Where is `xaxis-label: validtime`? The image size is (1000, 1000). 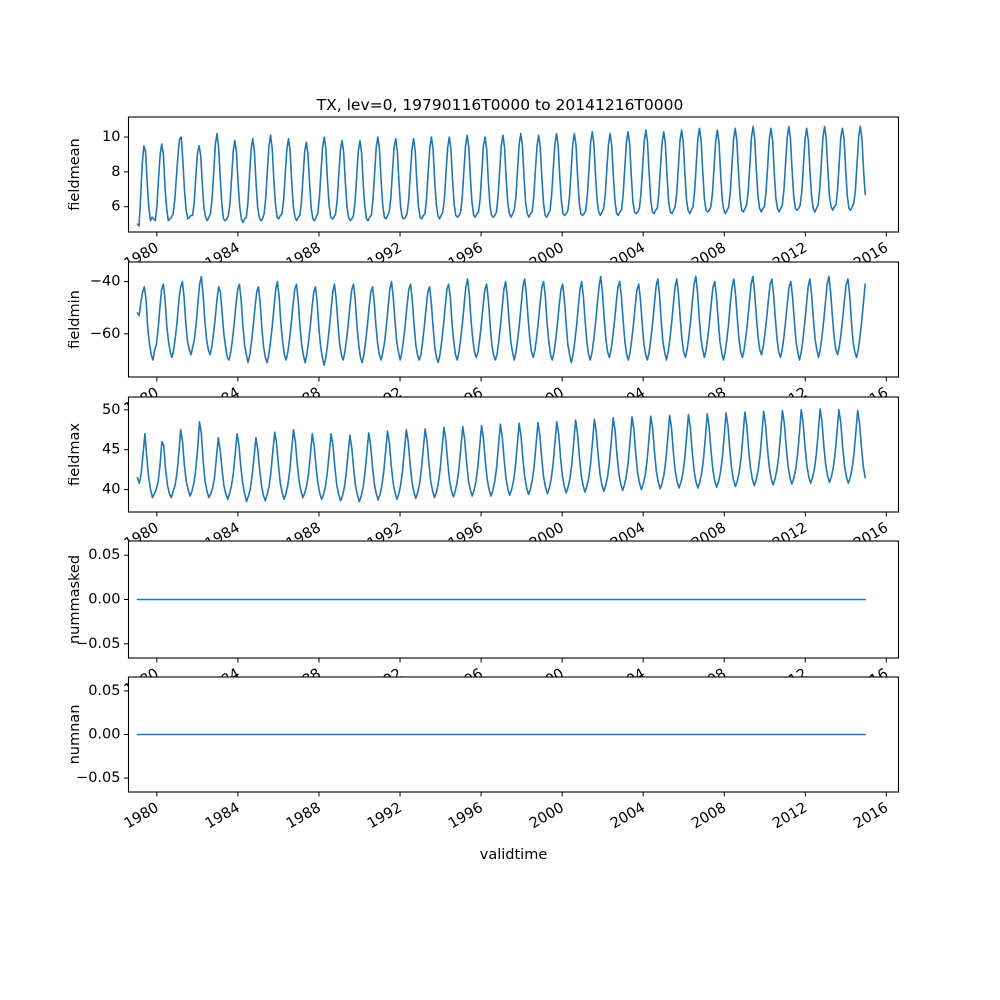 xaxis-label: validtime is located at coordinates (514, 855).